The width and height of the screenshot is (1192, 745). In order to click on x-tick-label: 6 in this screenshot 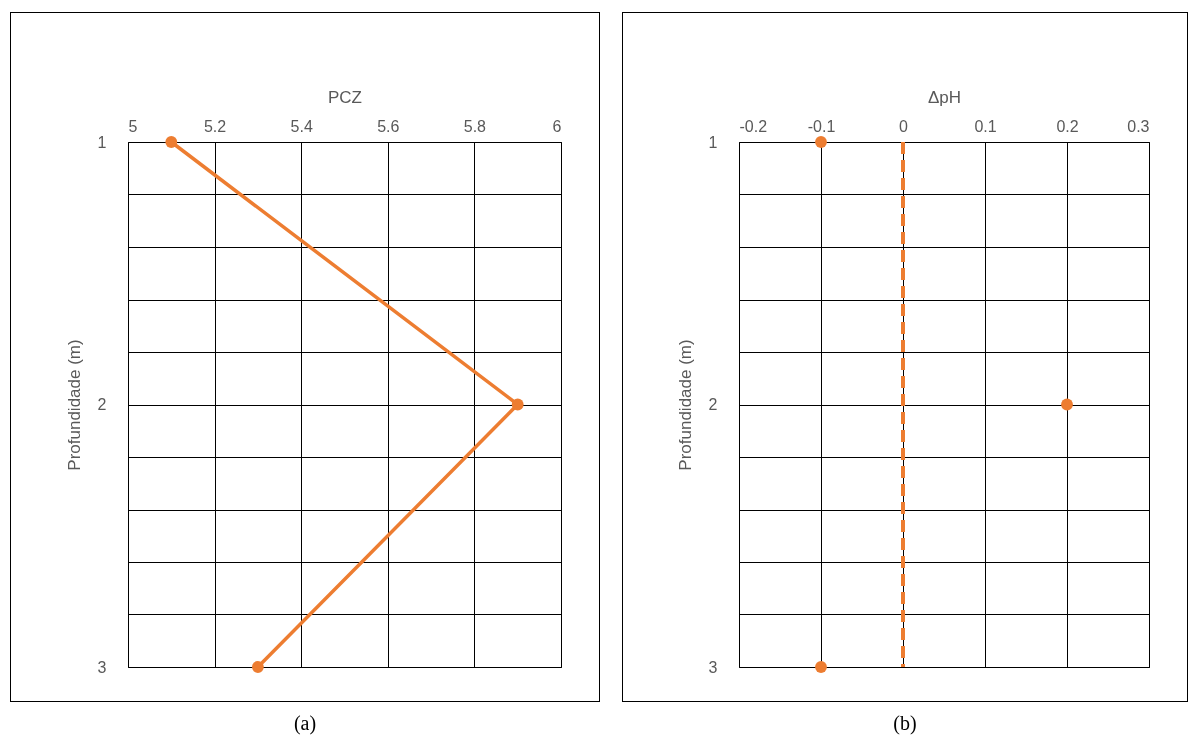, I will do `click(557, 126)`.